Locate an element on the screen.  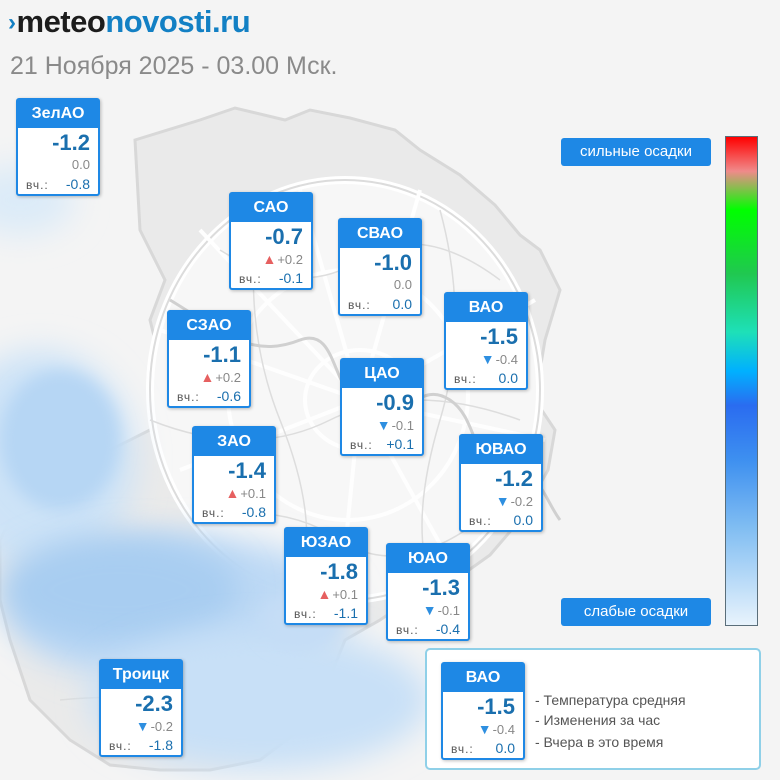
district-card-vao: ВАО -1.5 ▼-0.4 вч.: 0.0 is located at coordinates (486, 341).